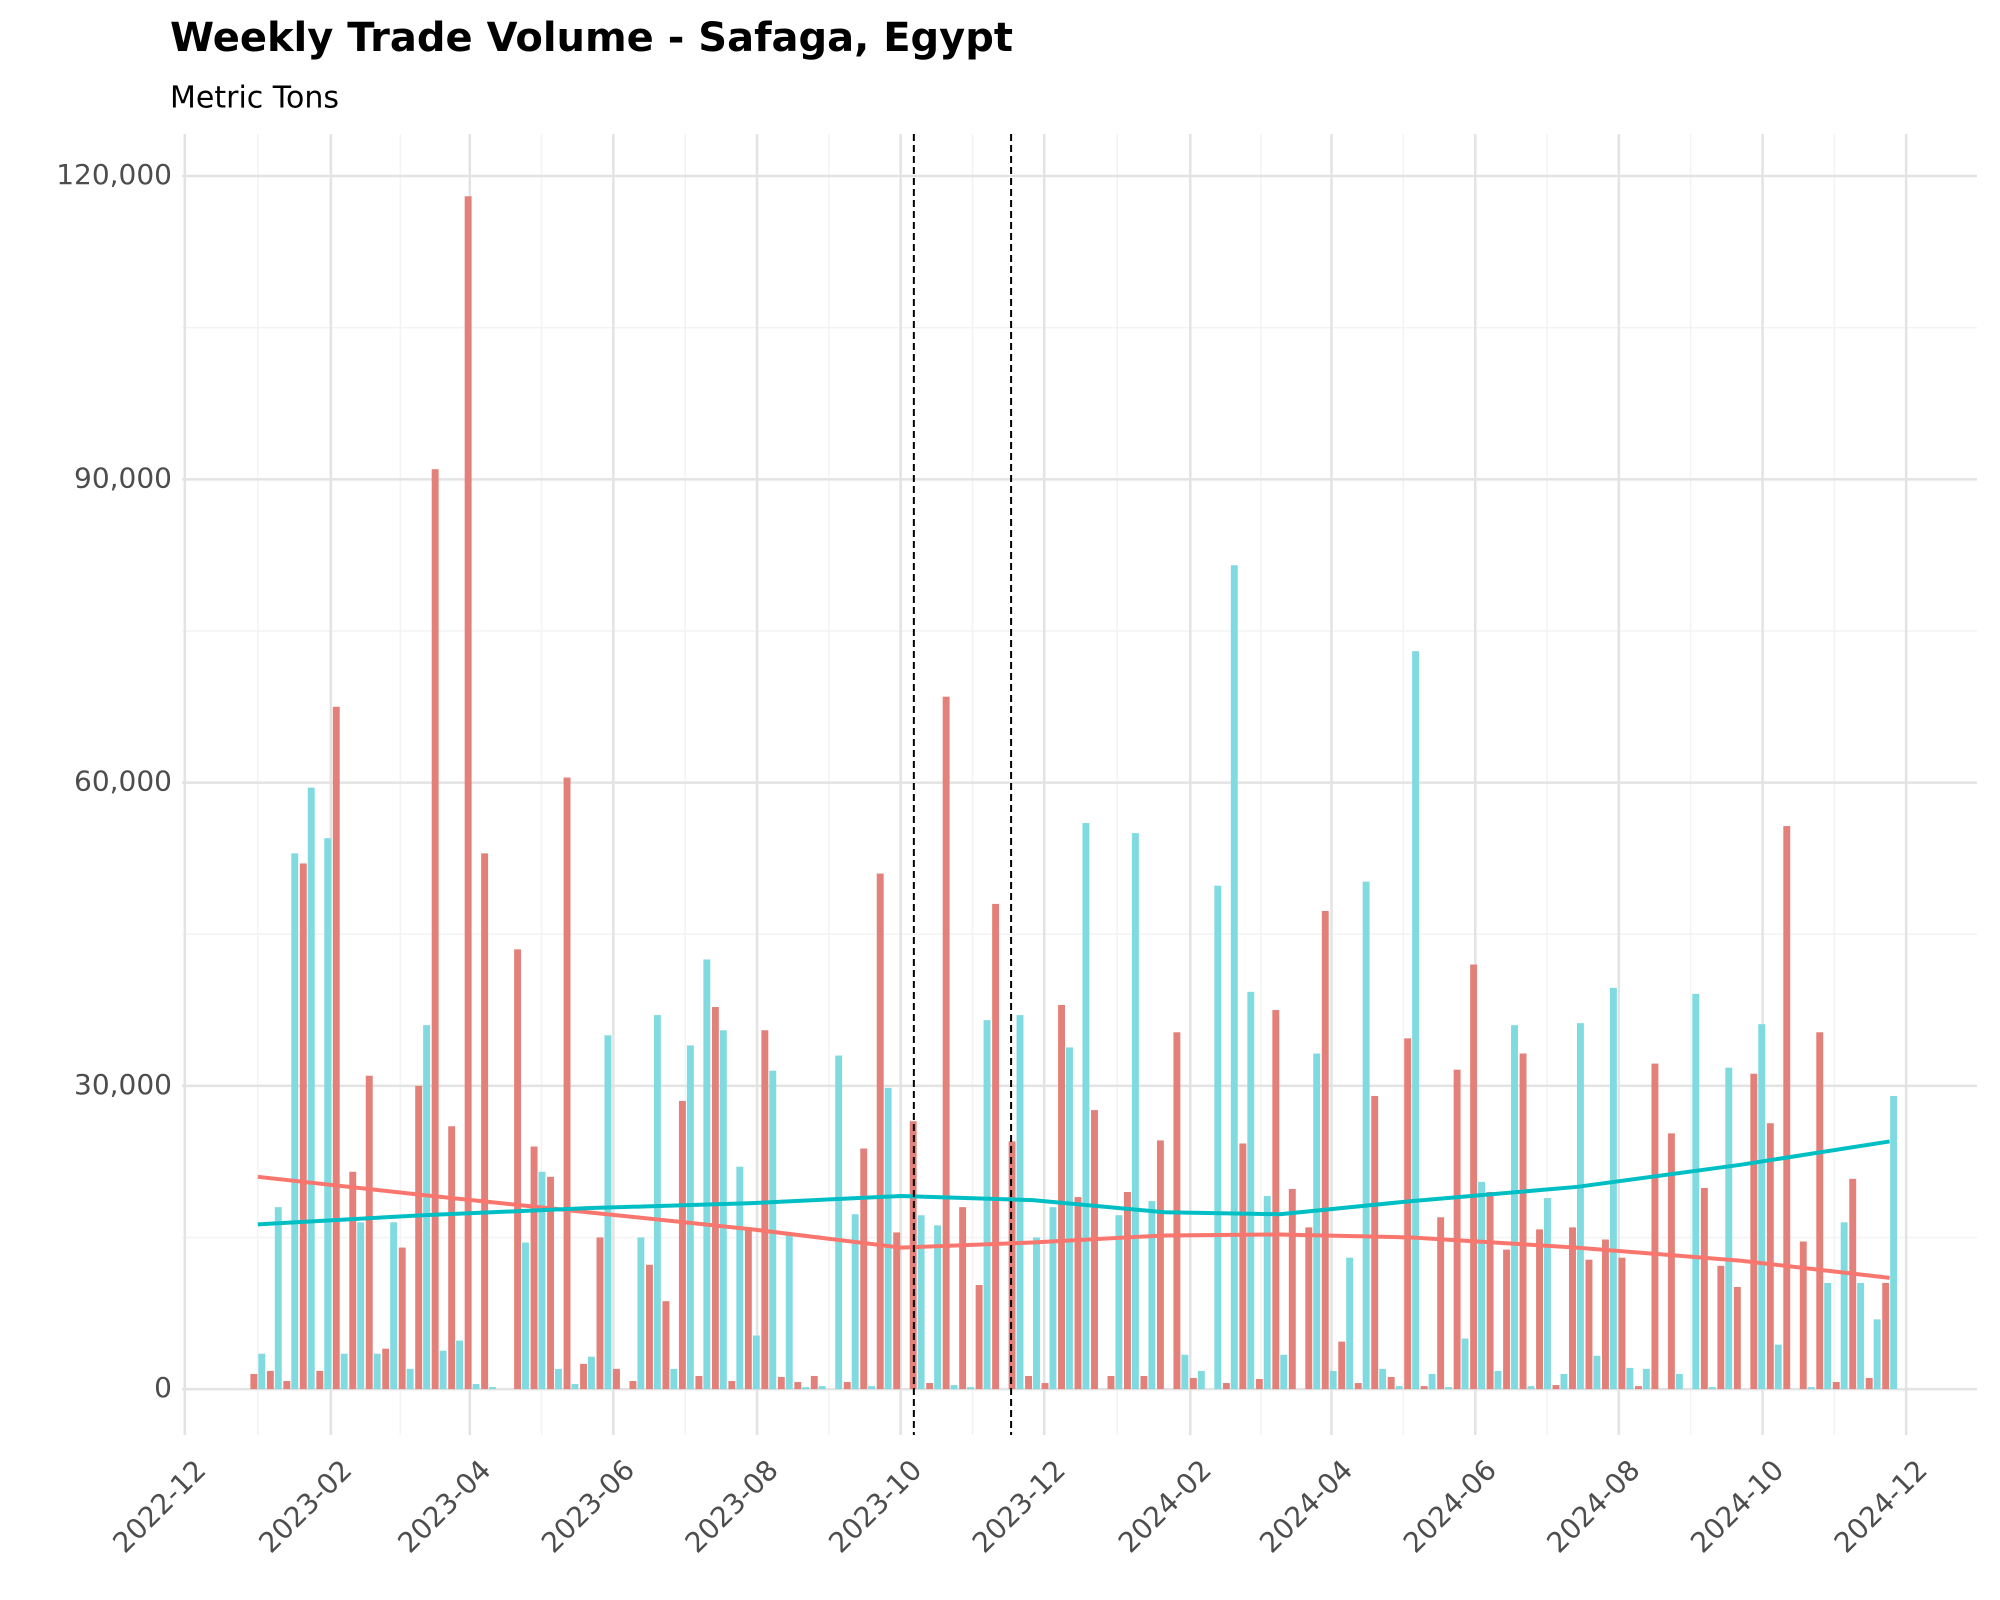 The height and width of the screenshot is (1600, 2000). What do you see at coordinates (1593, 1506) in the screenshot?
I see `x-tick-label: 2024-08` at bounding box center [1593, 1506].